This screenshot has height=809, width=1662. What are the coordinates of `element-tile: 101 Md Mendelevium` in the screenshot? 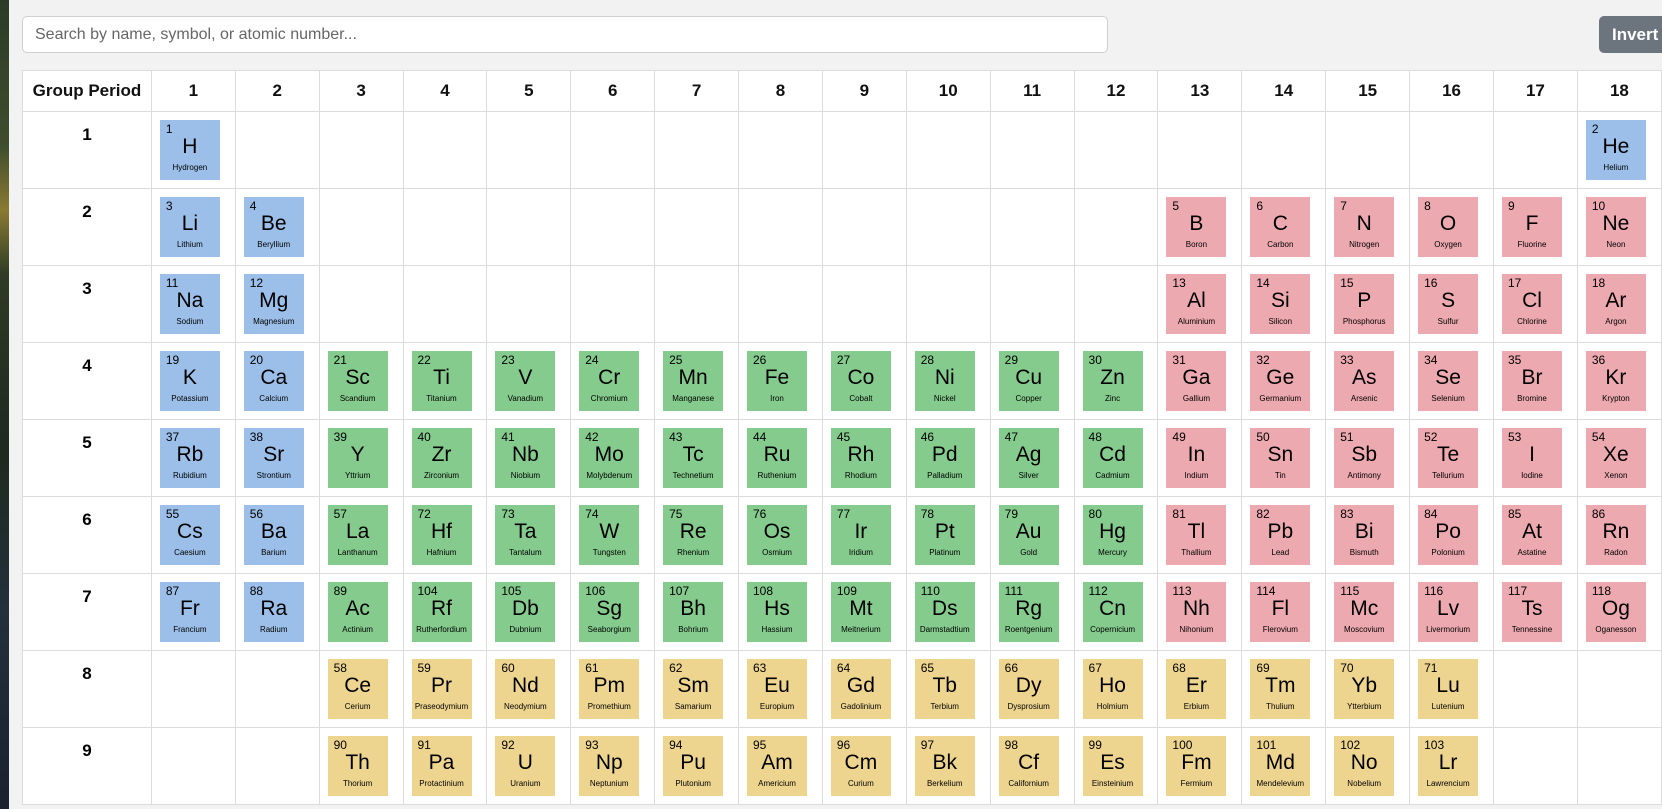 It's located at (1280, 766).